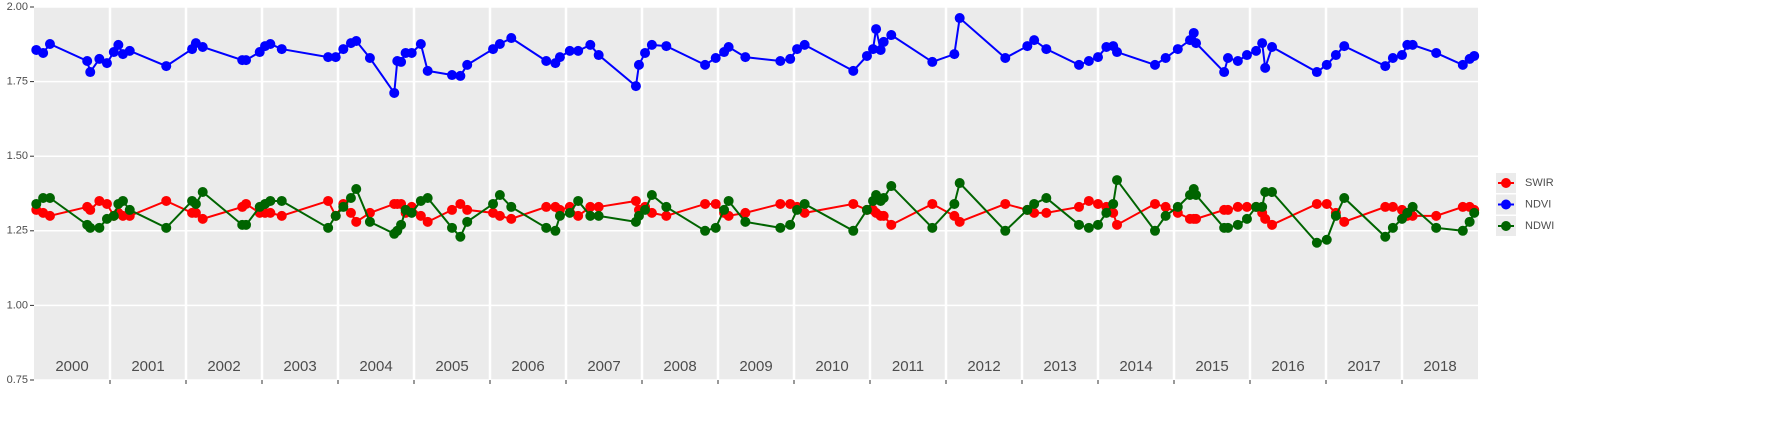  I want to click on year-label: 2000, so click(71, 366).